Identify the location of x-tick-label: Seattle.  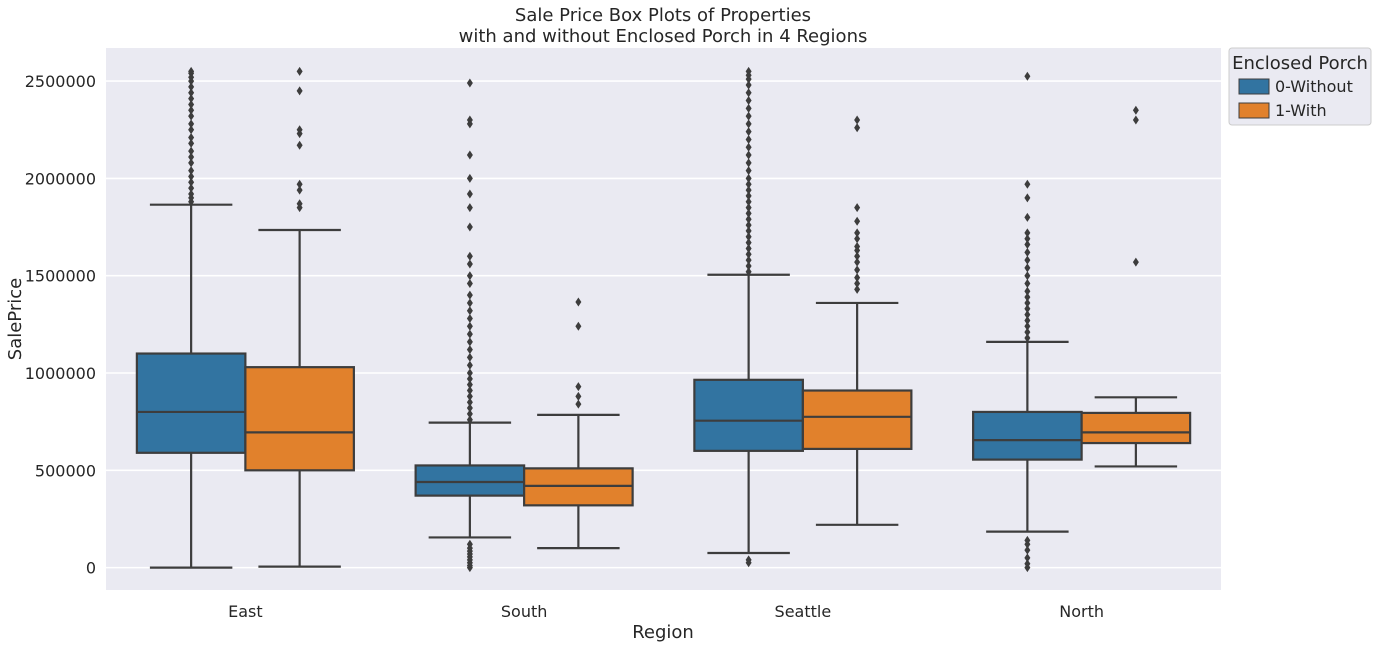
(803, 611).